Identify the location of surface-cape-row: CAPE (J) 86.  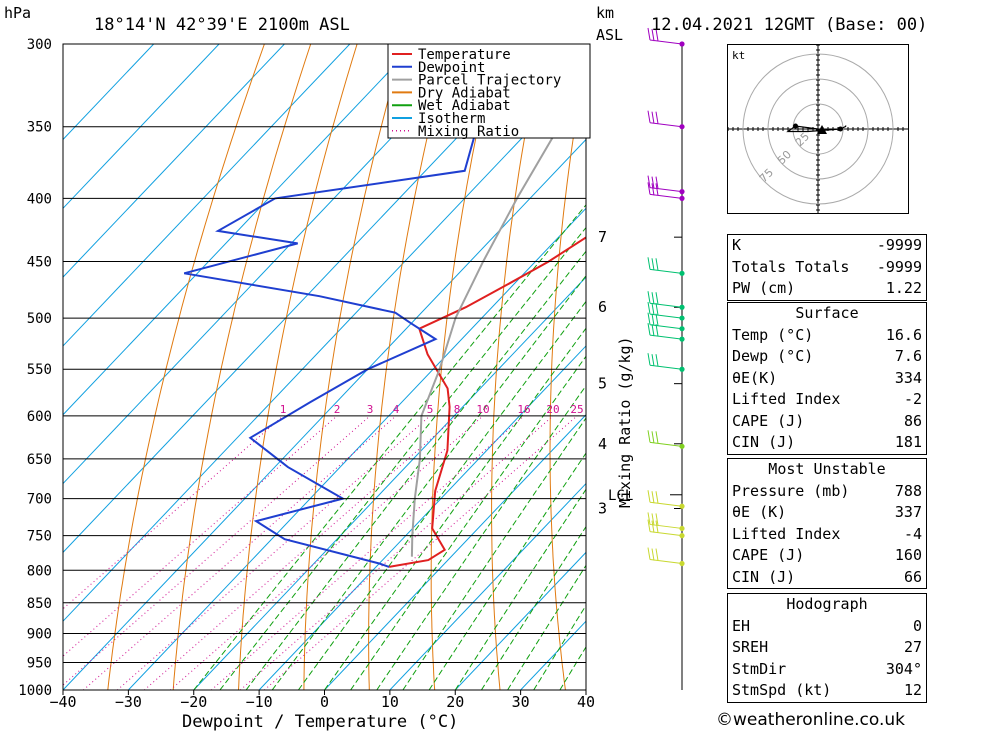
(827, 420).